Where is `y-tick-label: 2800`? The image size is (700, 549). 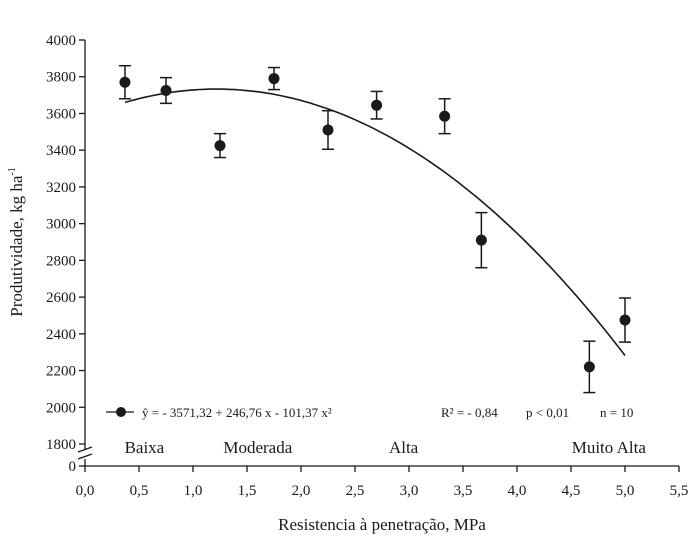
y-tick-label: 2800 is located at coordinates (61, 261).